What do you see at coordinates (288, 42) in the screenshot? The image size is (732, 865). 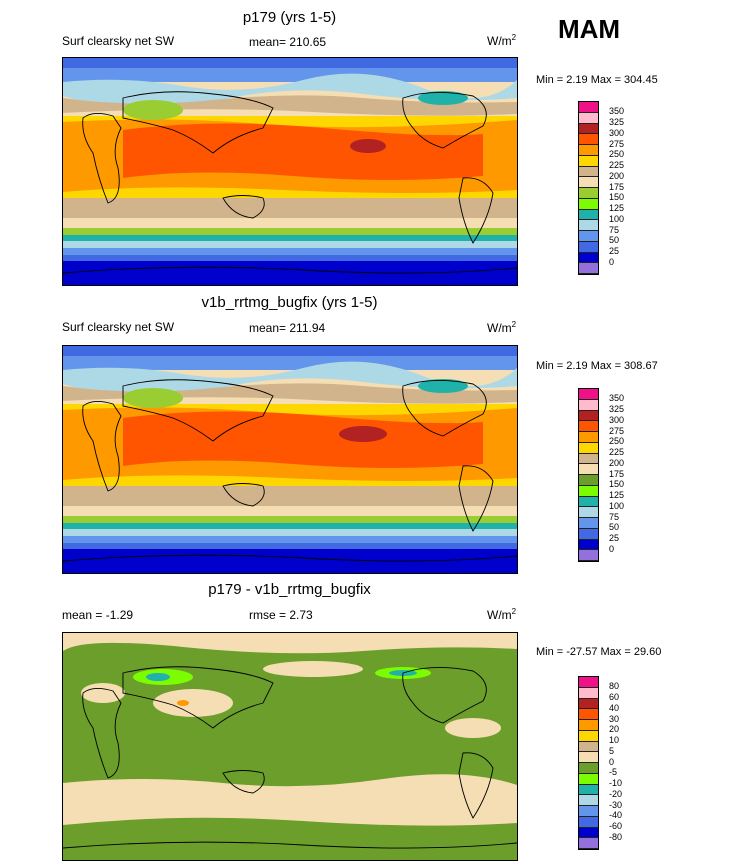 I see `panel1-mean: mean= 210.65` at bounding box center [288, 42].